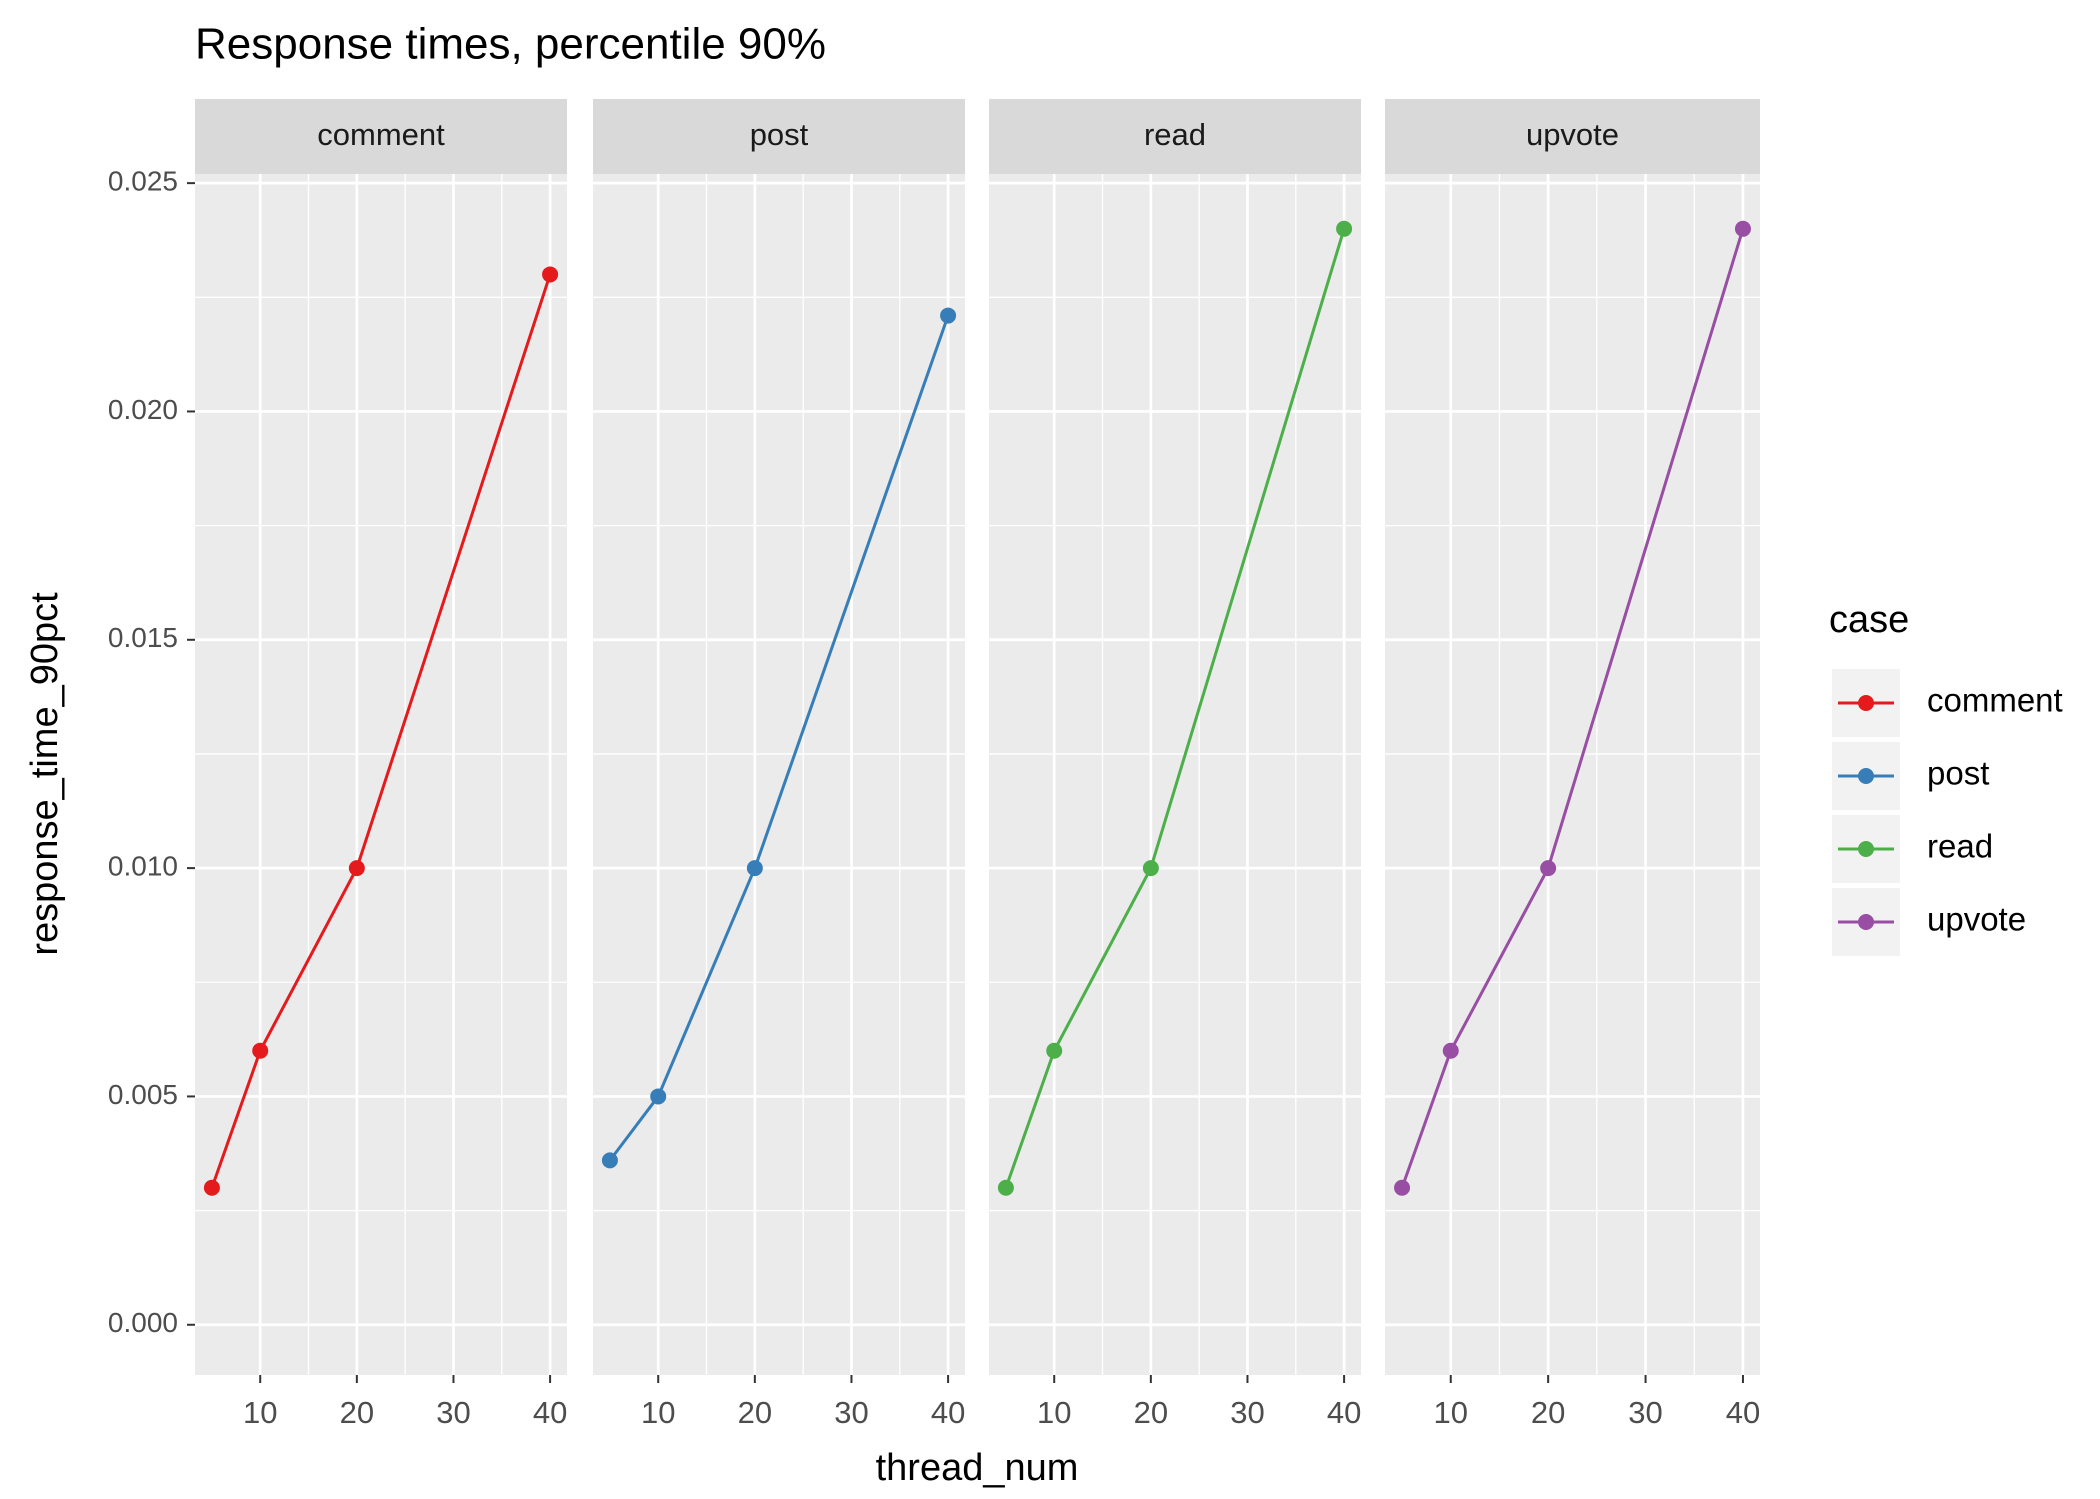  What do you see at coordinates (143, 866) in the screenshot?
I see `y-tick-label: 0.010` at bounding box center [143, 866].